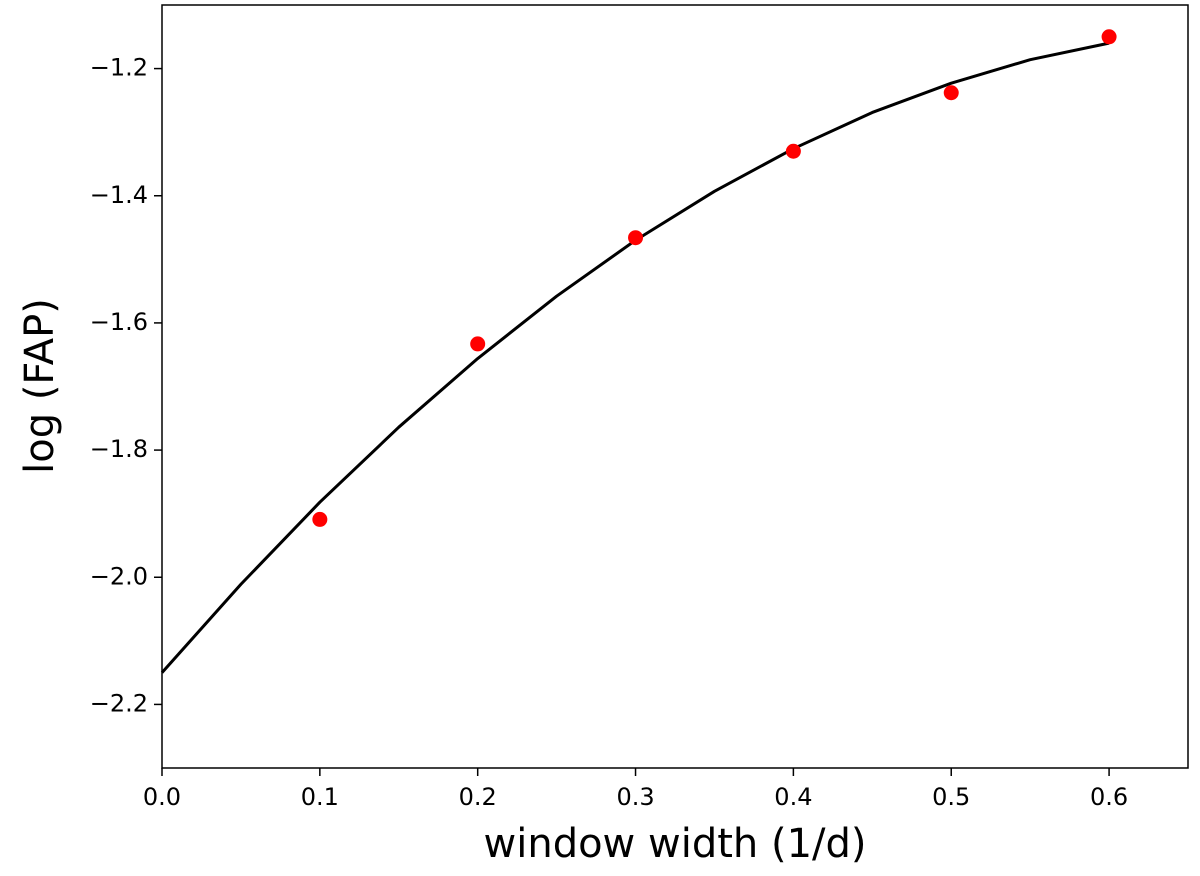  Describe the element at coordinates (162, 797) in the screenshot. I see `x-tick-label: 0.0` at that location.